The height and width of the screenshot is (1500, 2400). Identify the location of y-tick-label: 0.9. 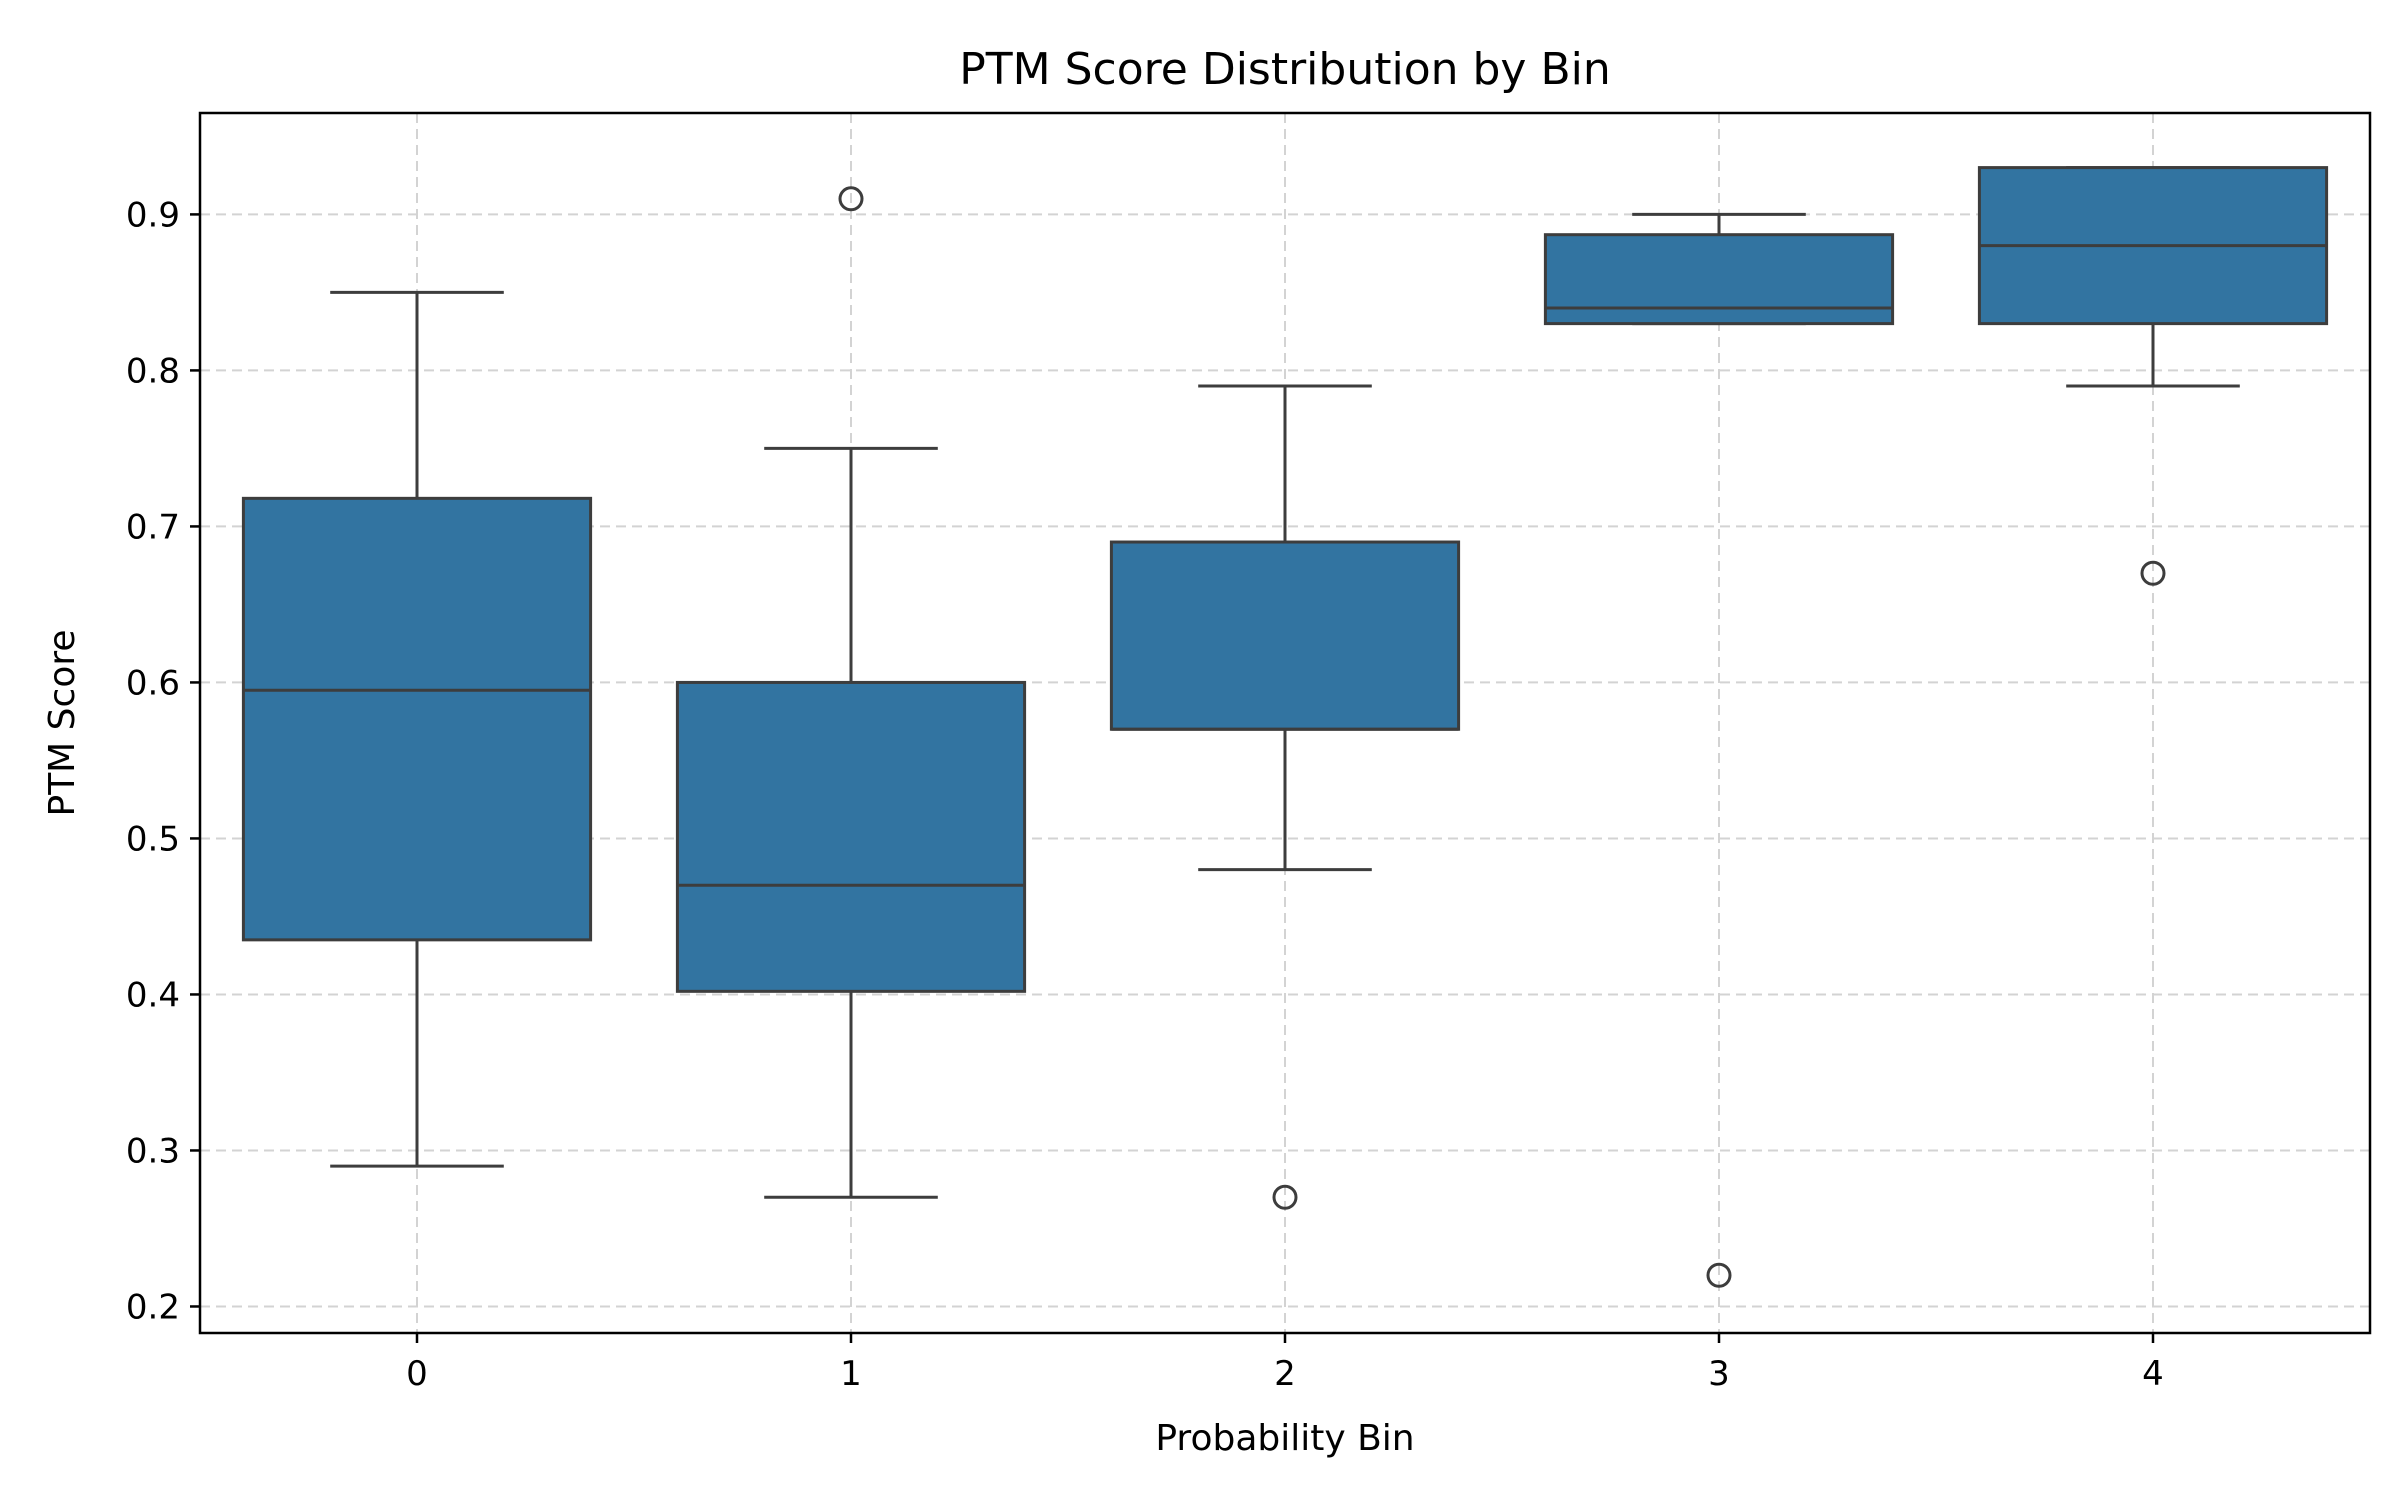
(153, 215).